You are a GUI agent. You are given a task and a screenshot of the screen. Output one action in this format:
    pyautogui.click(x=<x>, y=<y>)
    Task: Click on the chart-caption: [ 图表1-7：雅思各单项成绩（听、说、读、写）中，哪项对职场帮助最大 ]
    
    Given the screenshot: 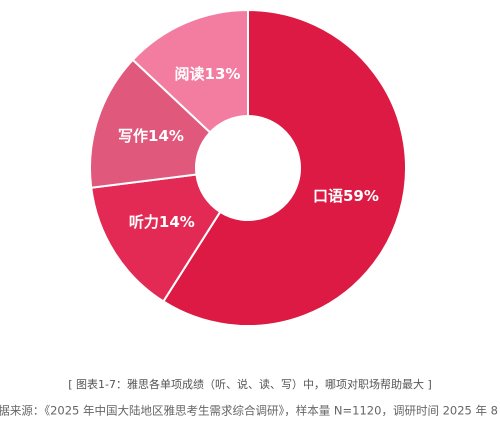 What is the action you would take?
    pyautogui.click(x=250, y=384)
    